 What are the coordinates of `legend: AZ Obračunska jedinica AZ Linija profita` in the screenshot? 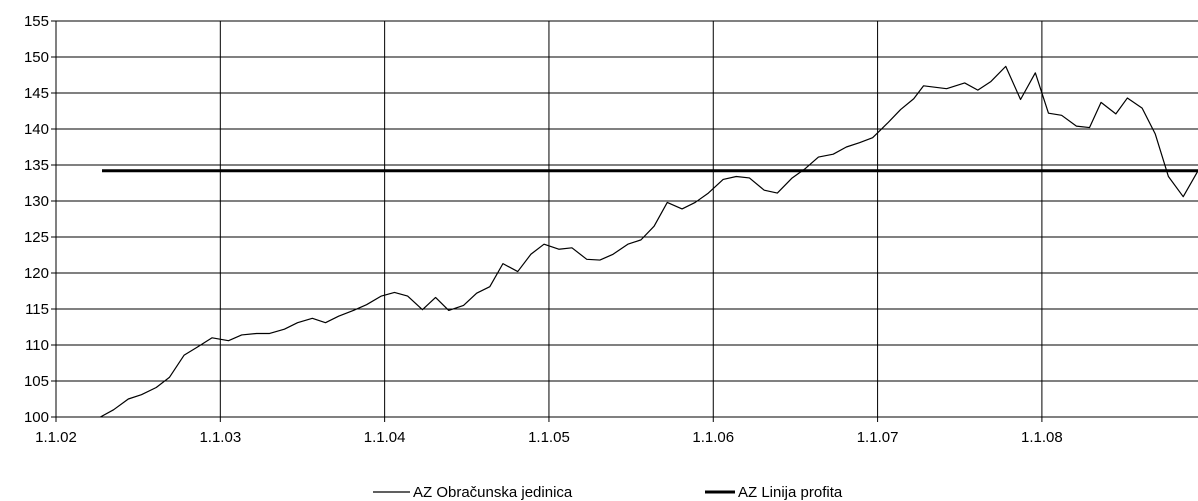 It's located at (608, 492).